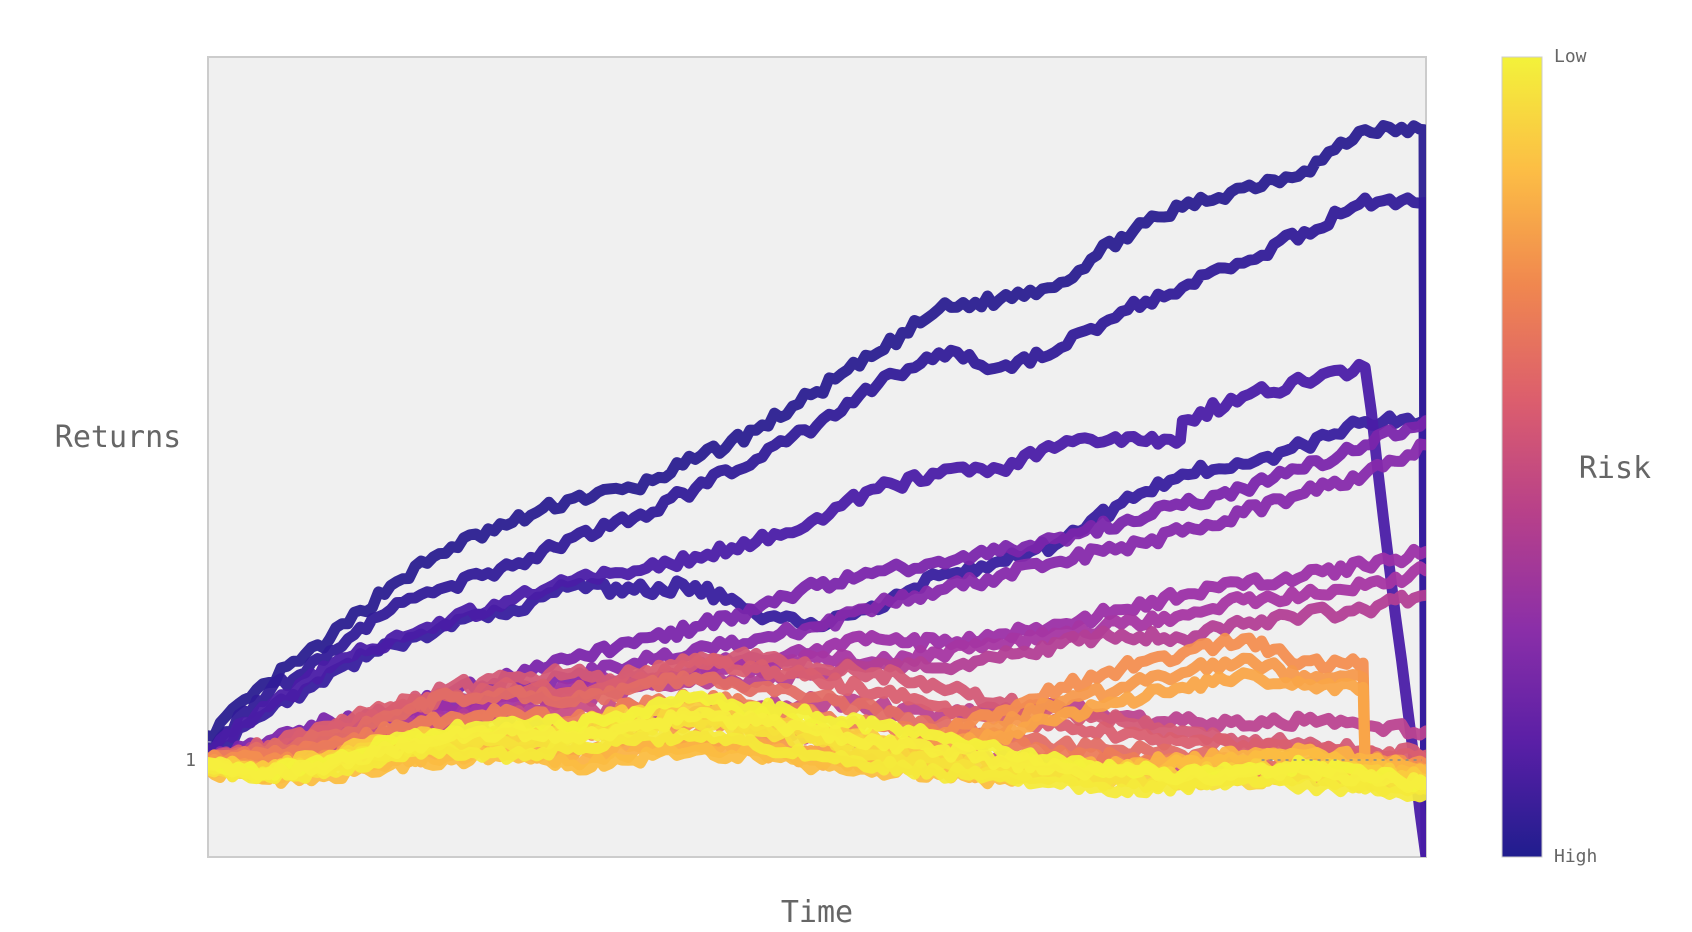 The width and height of the screenshot is (1692, 932). What do you see at coordinates (1575, 856) in the screenshot?
I see `colorbar-bottom-label: High` at bounding box center [1575, 856].